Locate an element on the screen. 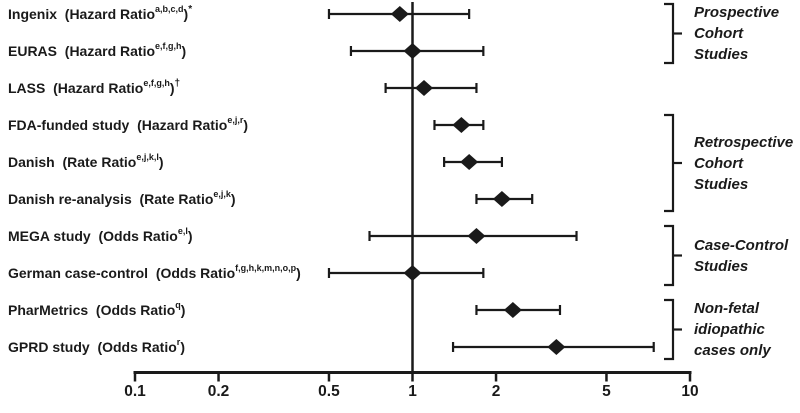  study-label: LASS (Hazard Ratioe,f,g,h)† is located at coordinates (94, 88).